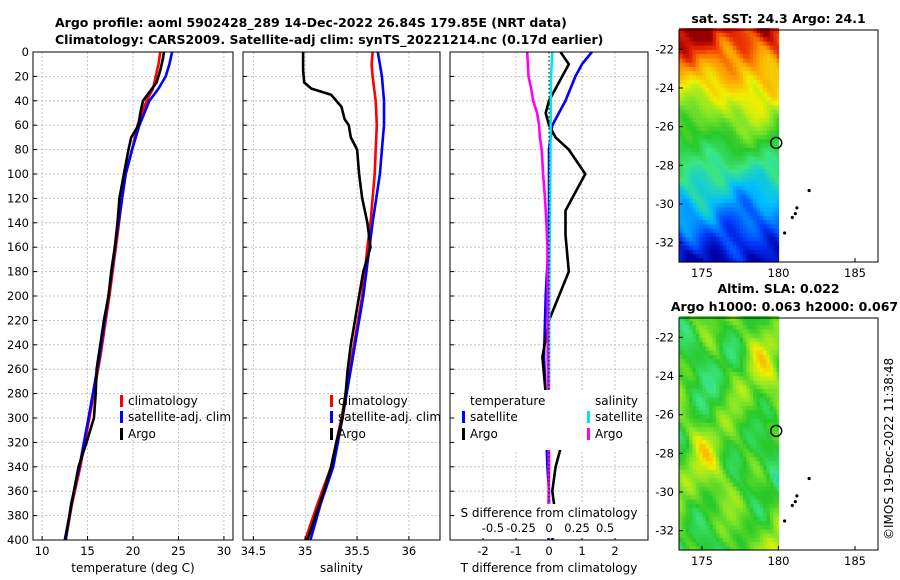 This screenshot has height=580, width=900. I want to click on x-tick-label: 2, so click(614, 551).